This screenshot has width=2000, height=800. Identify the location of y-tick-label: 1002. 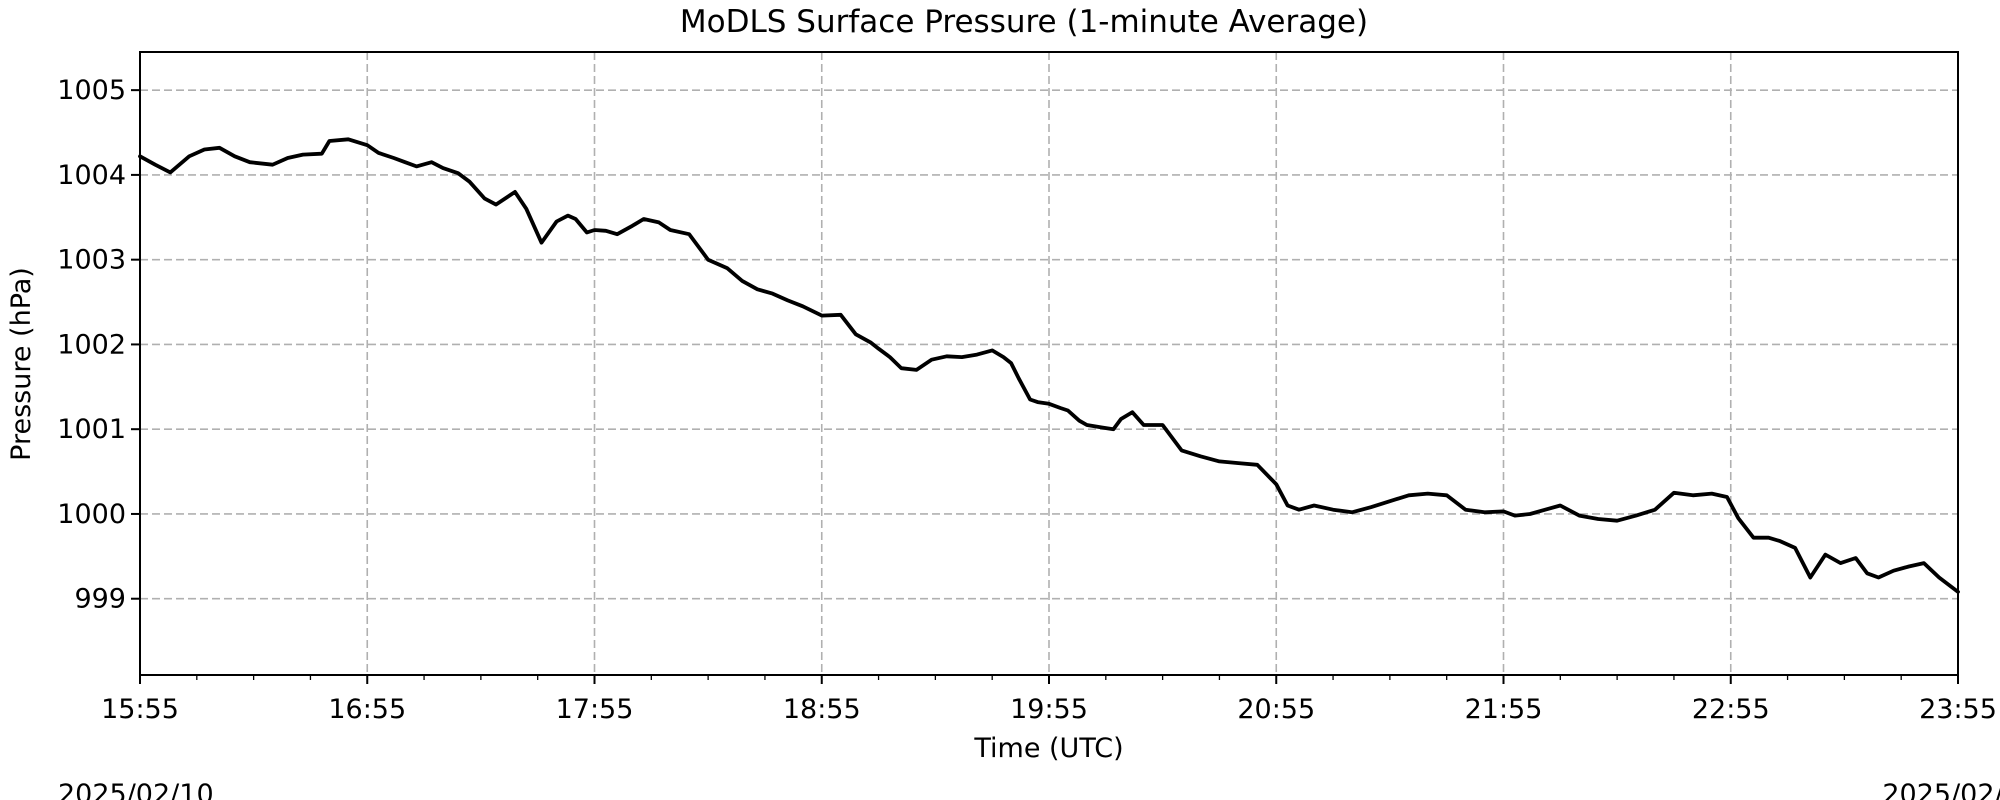
(91, 344).